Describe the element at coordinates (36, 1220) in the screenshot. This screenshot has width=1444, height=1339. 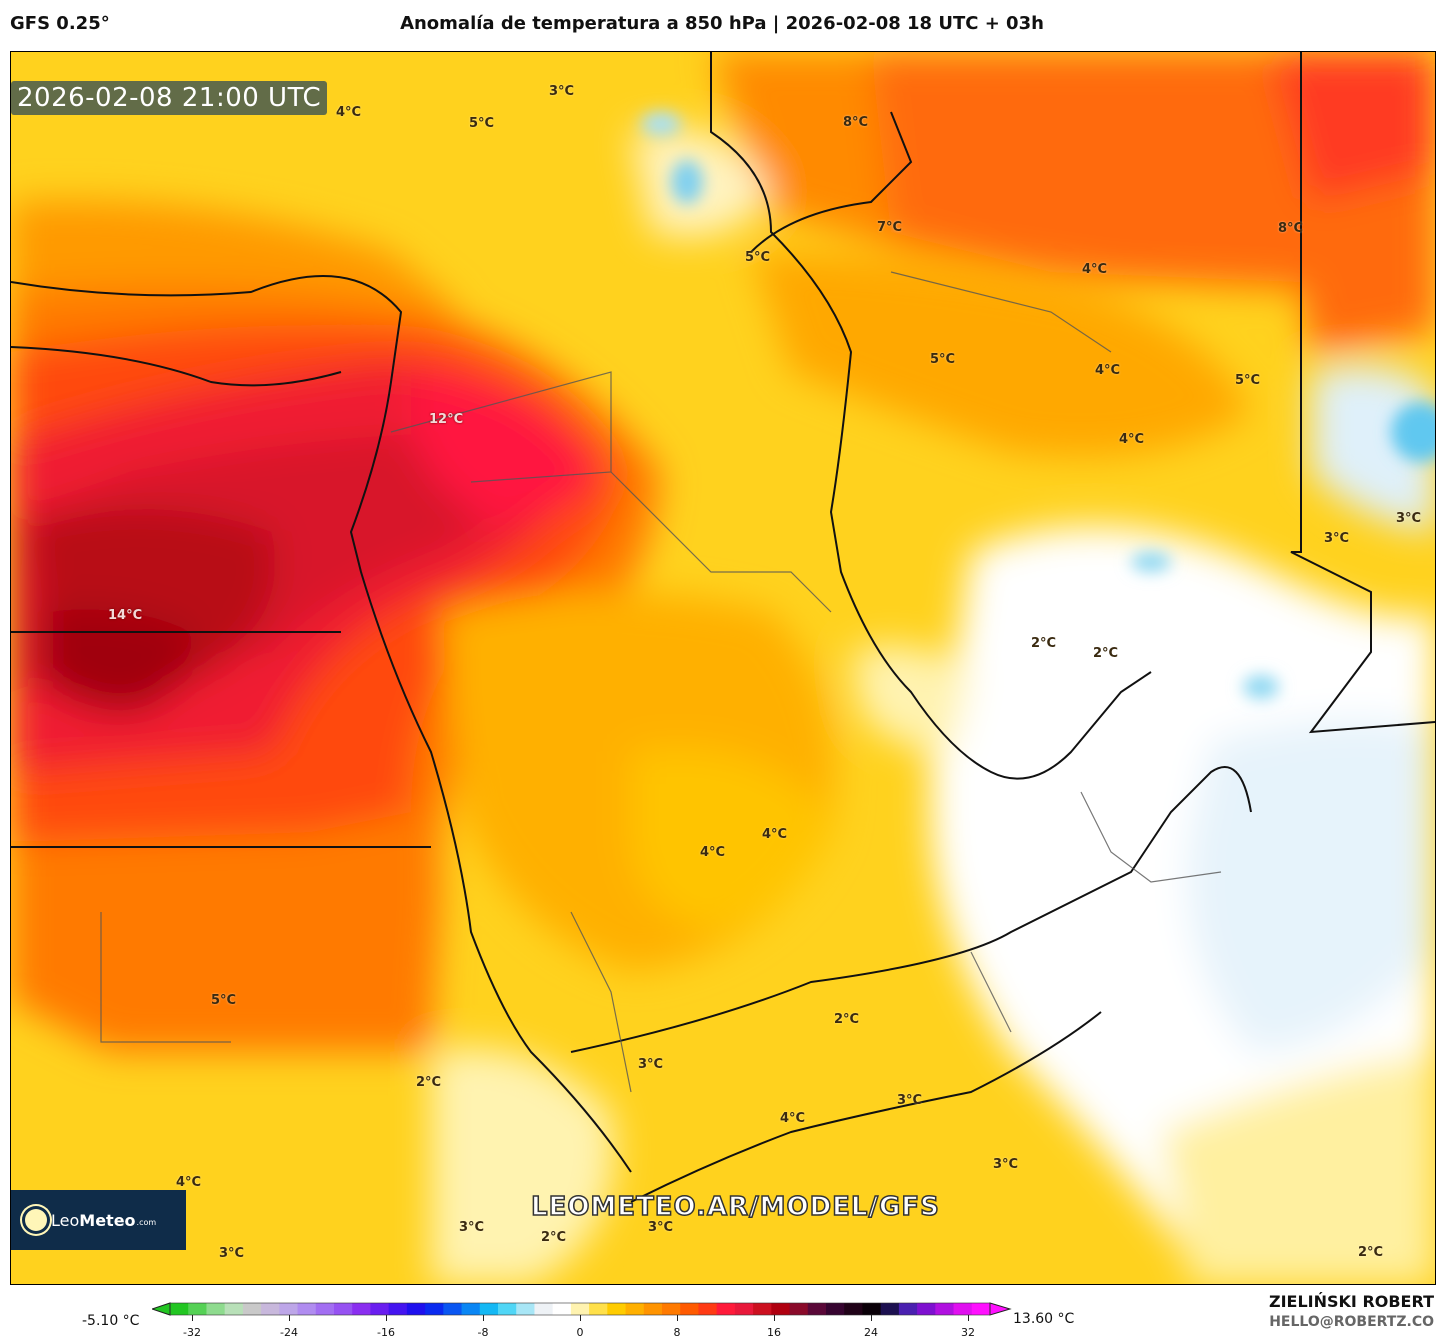
I see `sun-icon` at that location.